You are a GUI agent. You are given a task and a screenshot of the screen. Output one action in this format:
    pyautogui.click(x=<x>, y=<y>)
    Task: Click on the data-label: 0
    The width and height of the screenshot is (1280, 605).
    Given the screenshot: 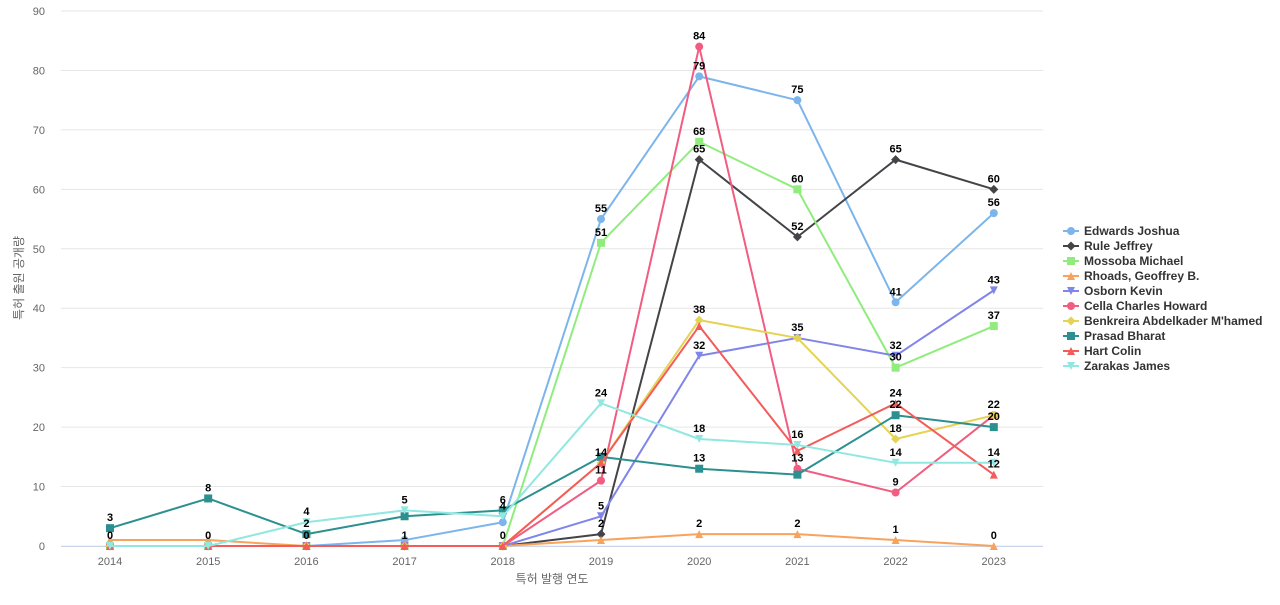 What is the action you would take?
    pyautogui.click(x=994, y=536)
    